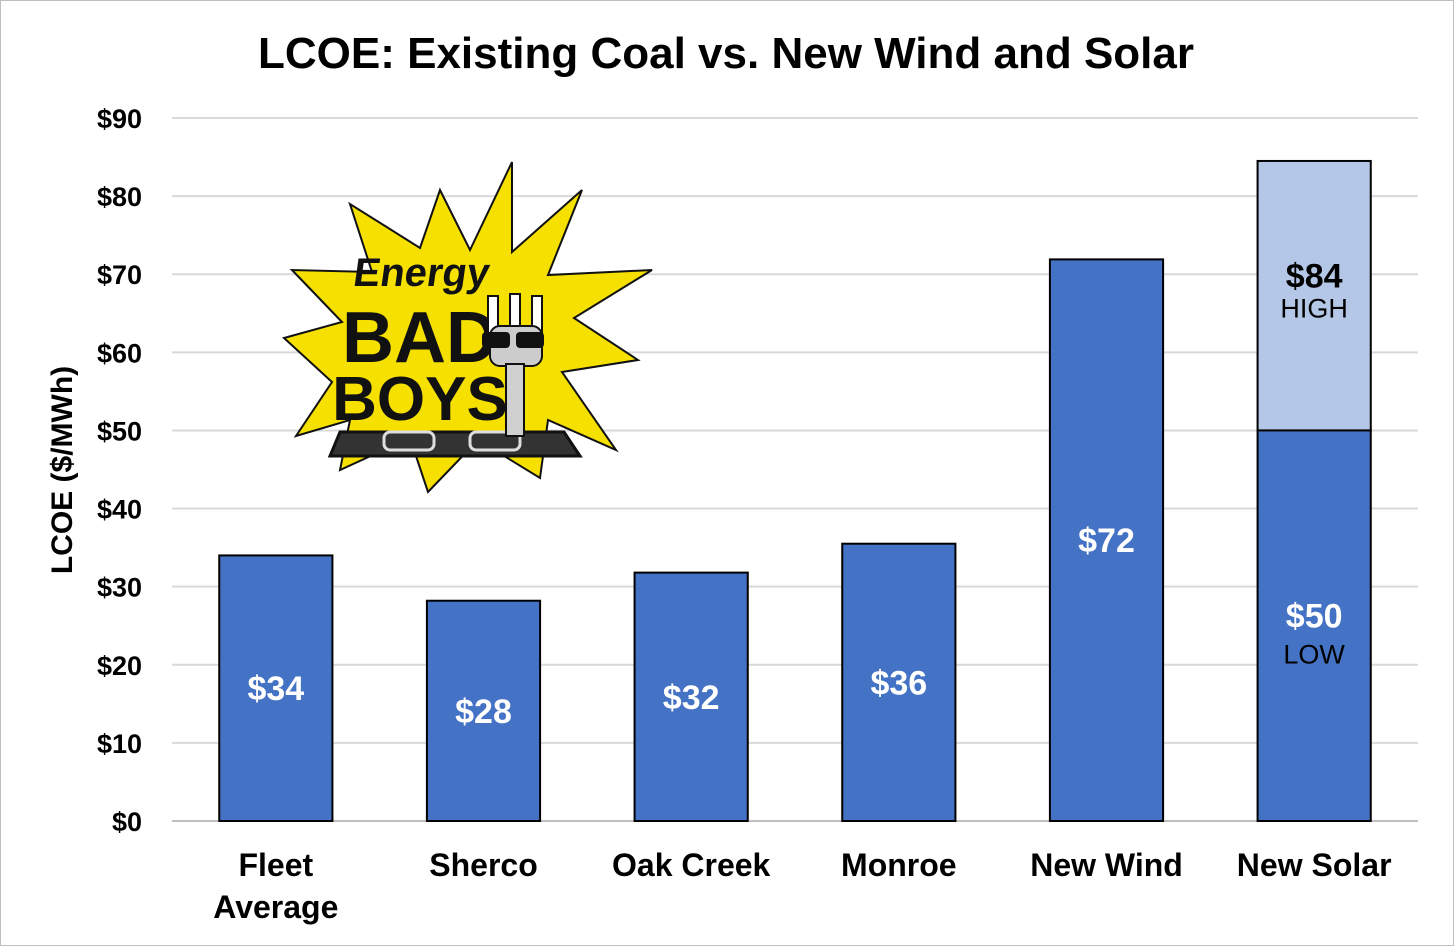 The image size is (1456, 948). What do you see at coordinates (420, 338) in the screenshot?
I see `logo-word-middle: BAD` at bounding box center [420, 338].